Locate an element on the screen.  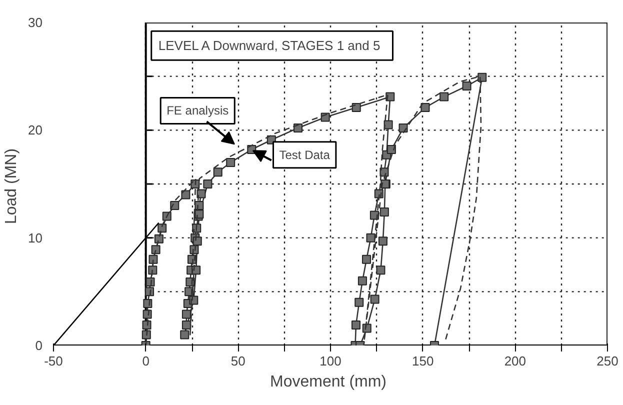
annotation: LEVEL A Downward, STAGES 1 and 5 is located at coordinates (269, 46).